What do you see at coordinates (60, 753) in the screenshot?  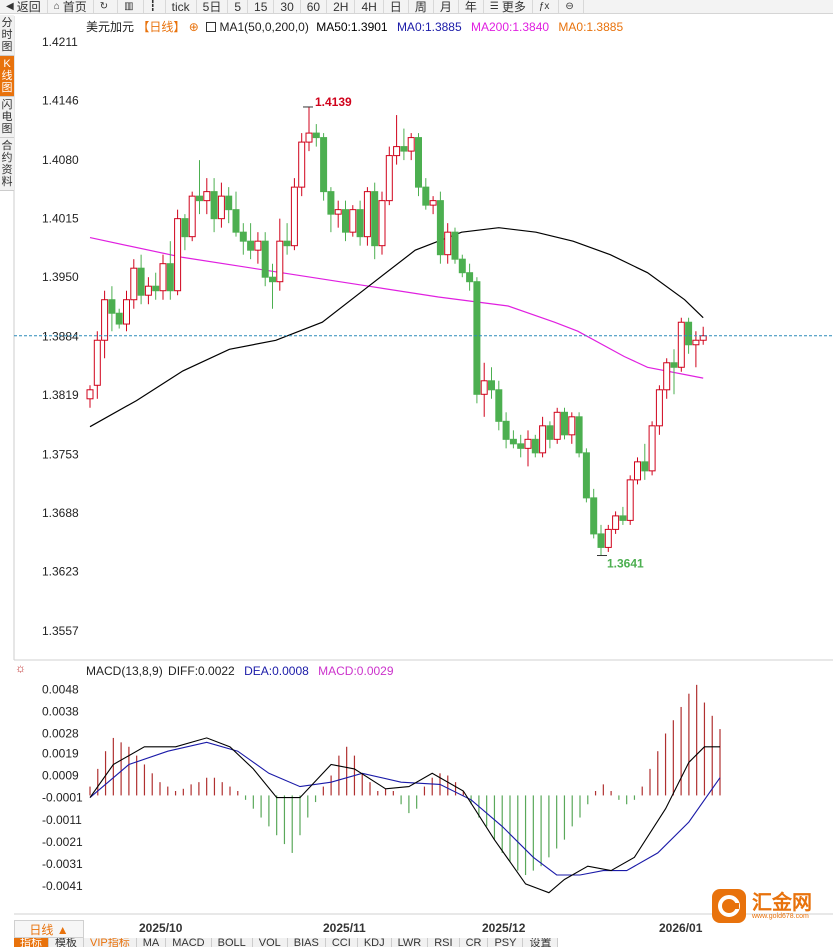 I see `macd-tick-label: 0.0019` at bounding box center [60, 753].